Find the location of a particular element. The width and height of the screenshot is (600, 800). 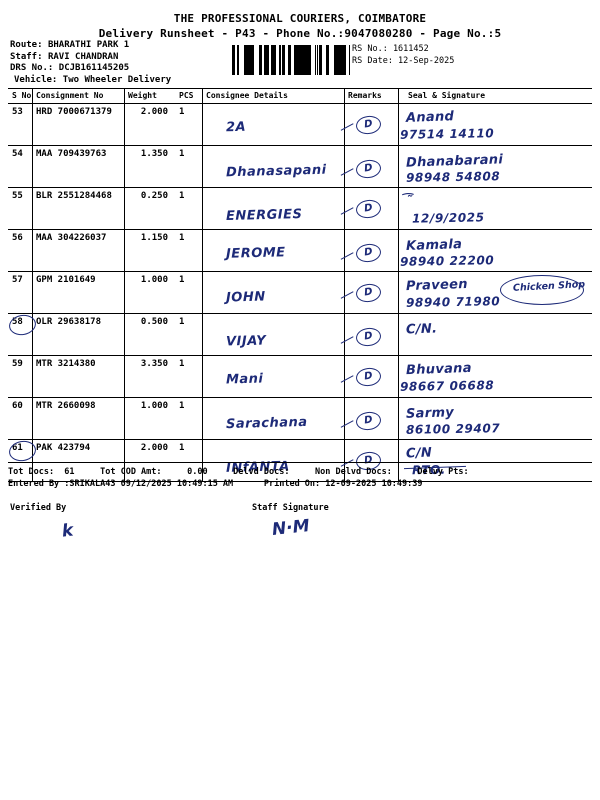

row-signature-phone: 12/9/2025 is located at coordinates (448, 218).